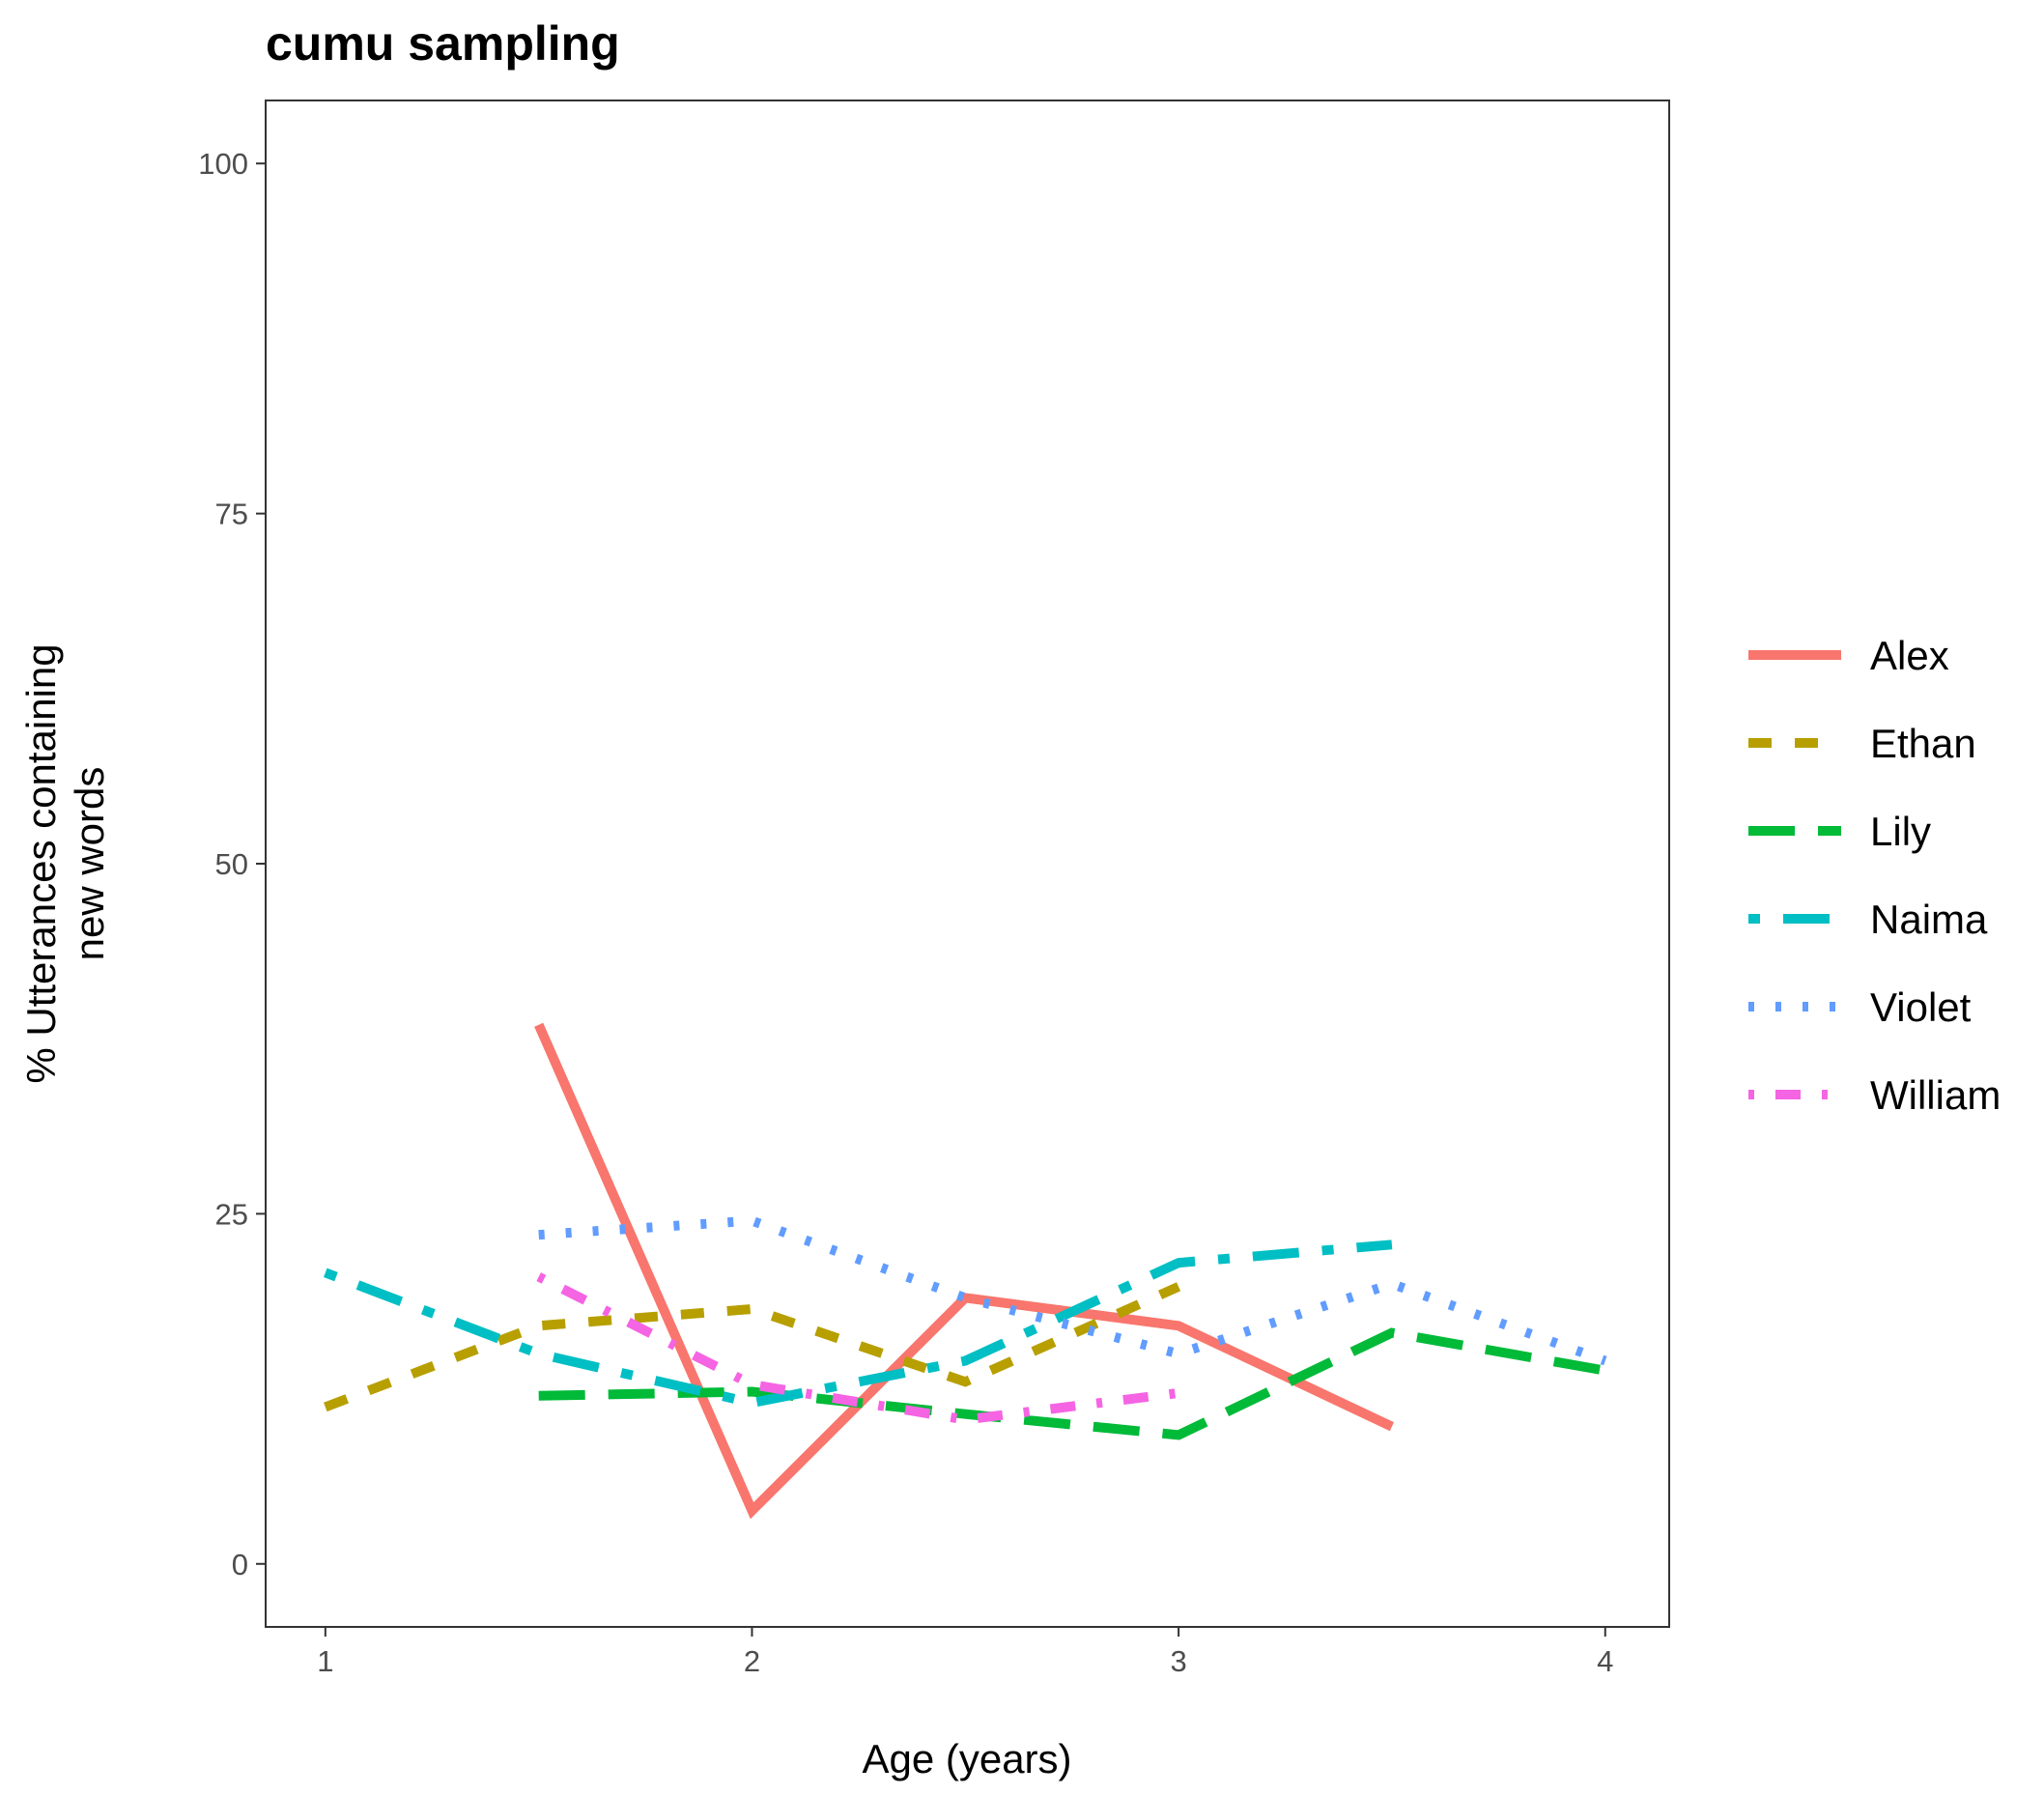  I want to click on legend-label: Alex, so click(1910, 656).